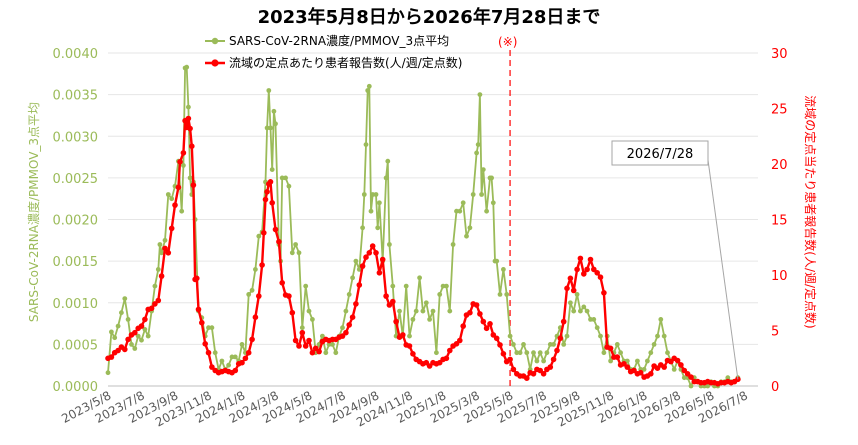 The image size is (858, 445). Describe the element at coordinates (76, 221) in the screenshot. I see `y-left-tick-label: 0.0020` at that location.